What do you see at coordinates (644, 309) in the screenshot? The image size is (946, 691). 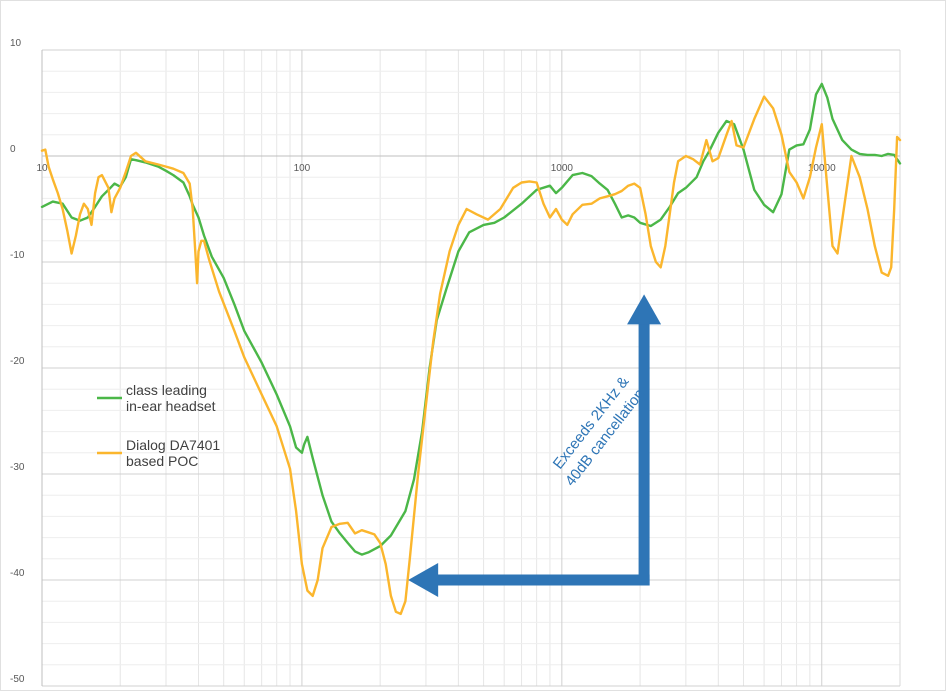 I see `arrow-up-head` at bounding box center [644, 309].